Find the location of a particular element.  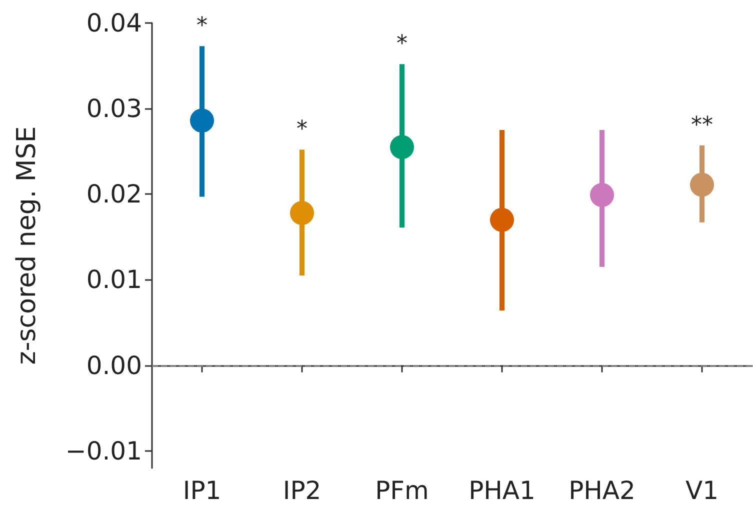

x-tick-label: PFm is located at coordinates (402, 490).